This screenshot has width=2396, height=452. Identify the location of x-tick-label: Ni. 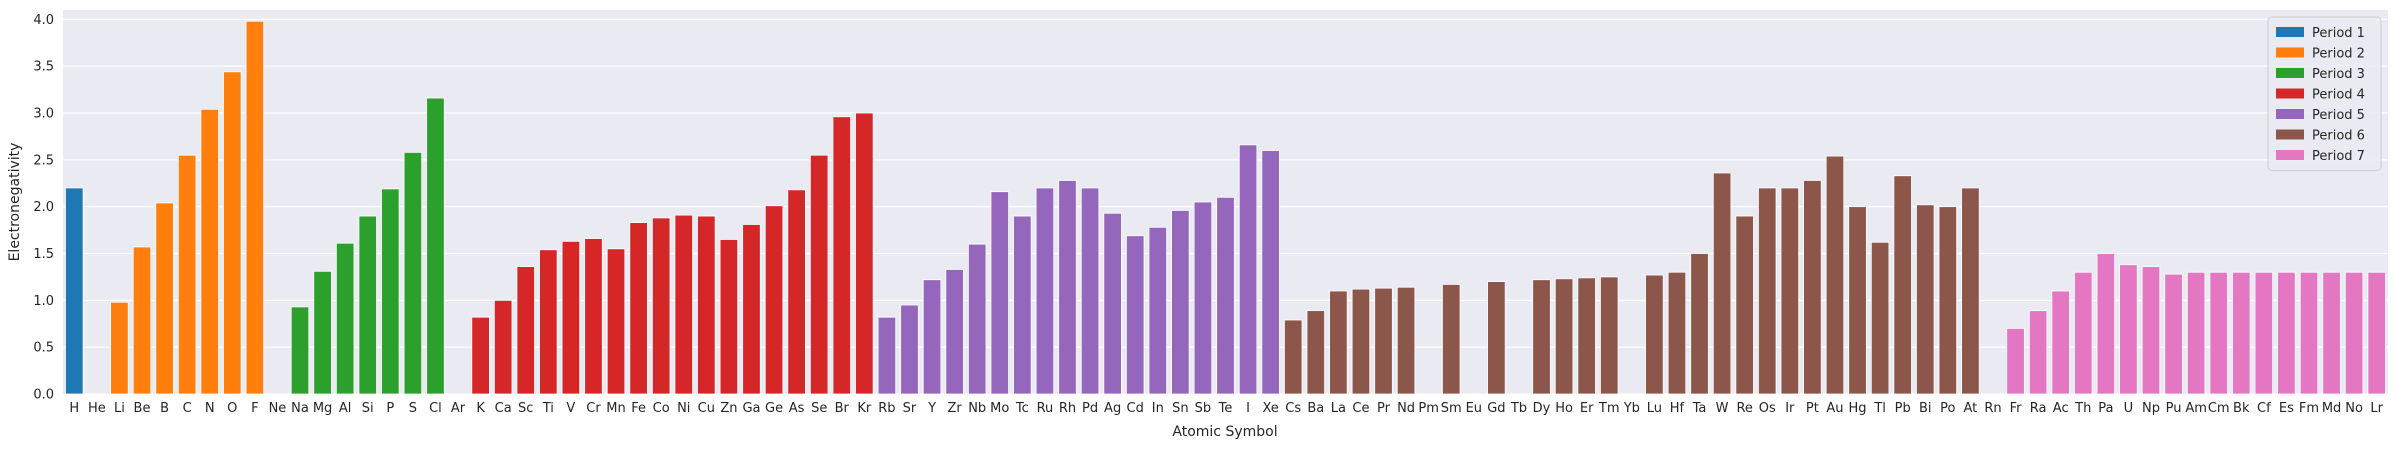
(683, 408).